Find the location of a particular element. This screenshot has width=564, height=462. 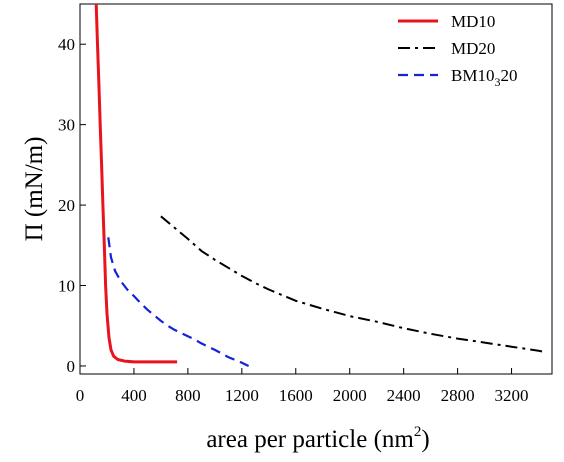

x-tick-label: 1200 is located at coordinates (242, 395).